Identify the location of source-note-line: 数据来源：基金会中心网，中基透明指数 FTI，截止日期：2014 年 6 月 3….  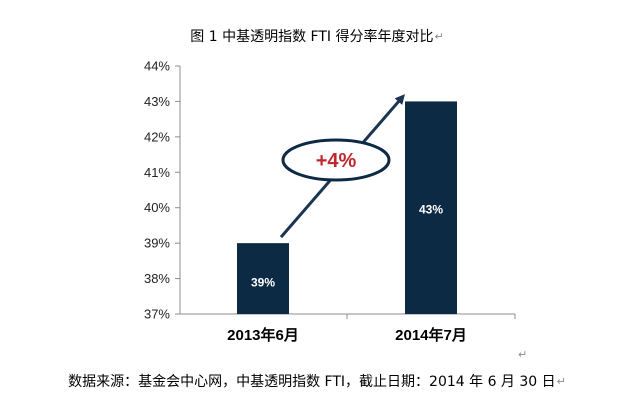
(317, 382).